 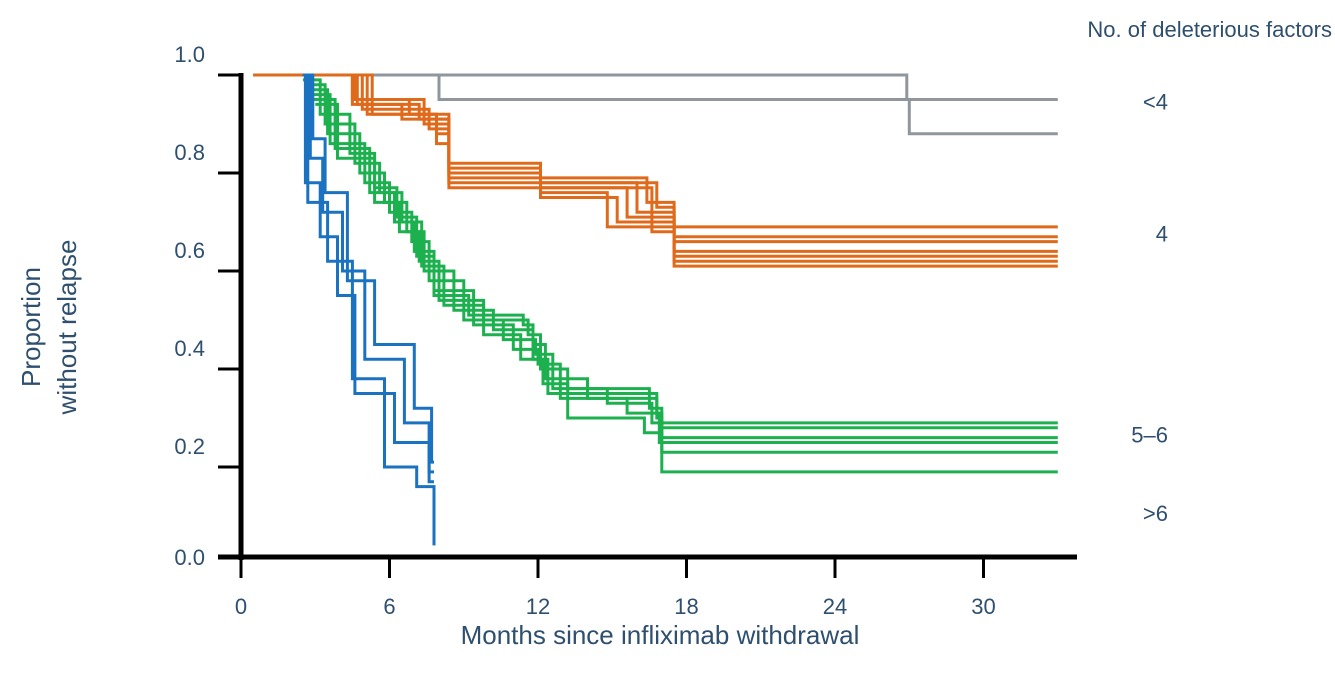 I want to click on y-tick-label: 0.8, so click(x=189, y=152).